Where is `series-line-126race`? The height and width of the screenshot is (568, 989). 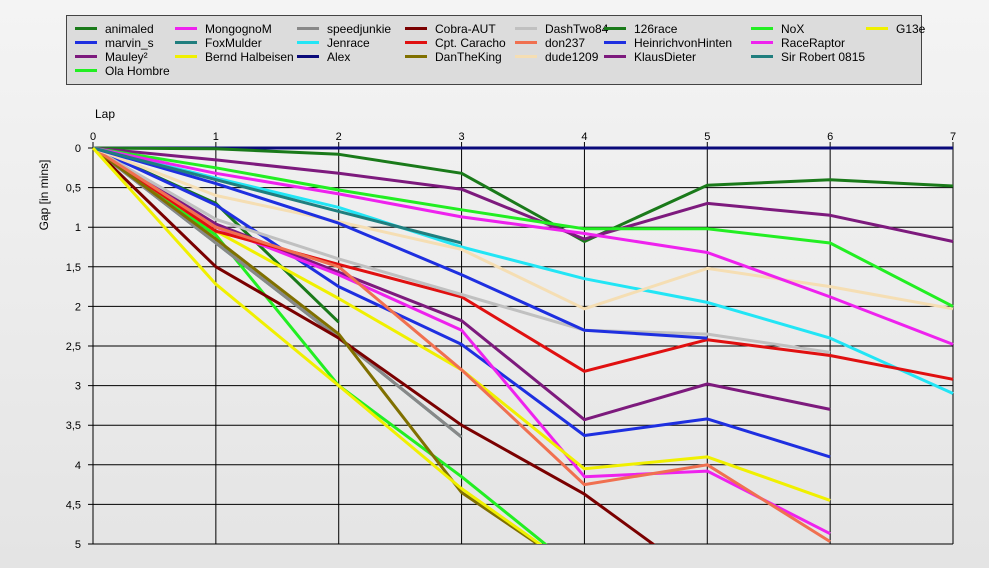 series-line-126race is located at coordinates (523, 194).